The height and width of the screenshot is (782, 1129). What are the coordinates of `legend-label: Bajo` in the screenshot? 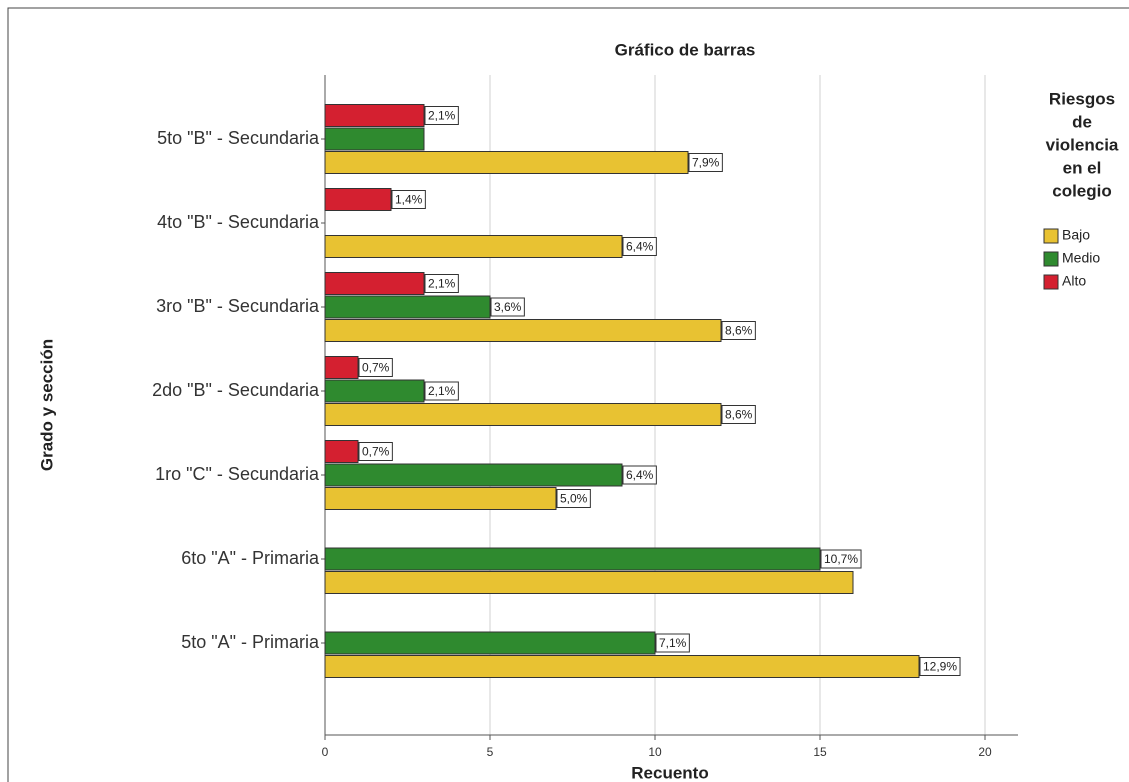 It's located at (1076, 235).